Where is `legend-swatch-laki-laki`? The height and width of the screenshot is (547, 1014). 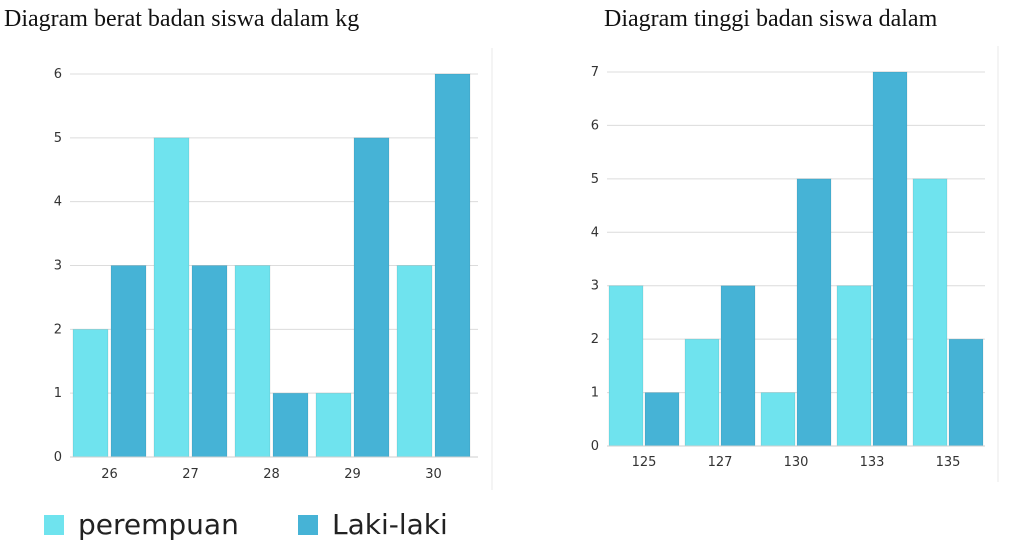 legend-swatch-laki-laki is located at coordinates (308, 524).